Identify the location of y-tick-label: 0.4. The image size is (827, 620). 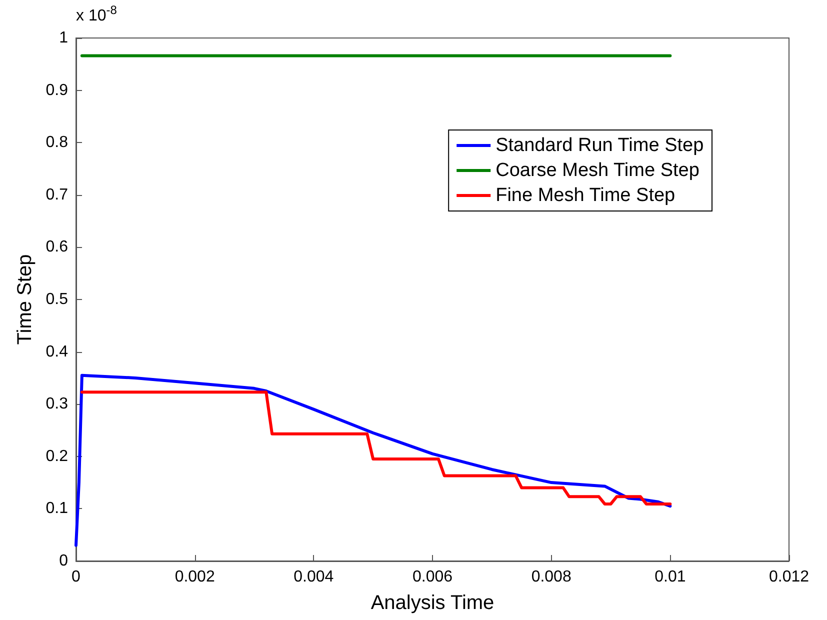
(57, 351).